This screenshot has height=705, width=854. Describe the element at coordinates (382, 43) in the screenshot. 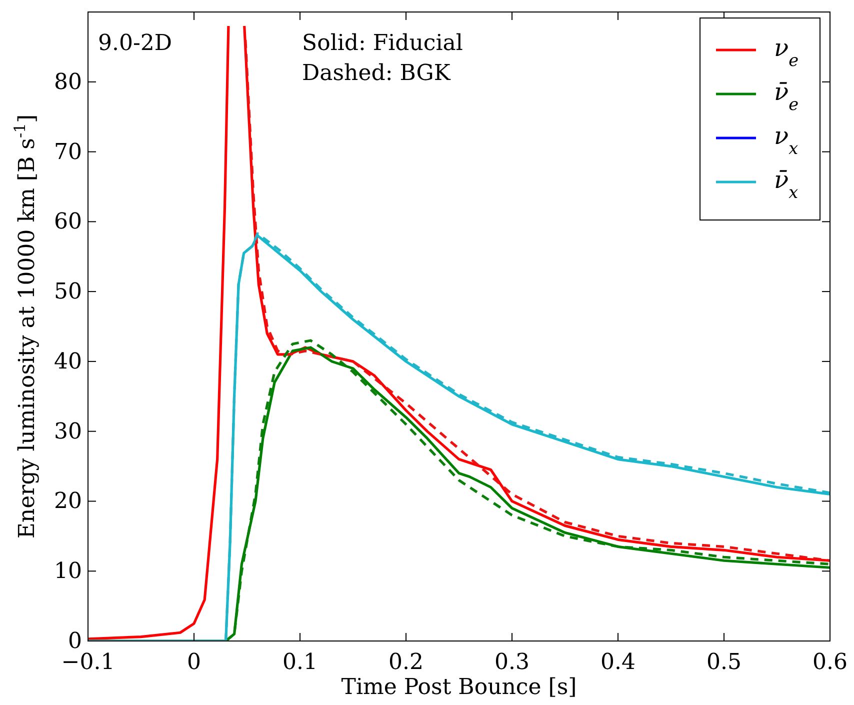

I see `annotation: Solid: Fiducial` at that location.